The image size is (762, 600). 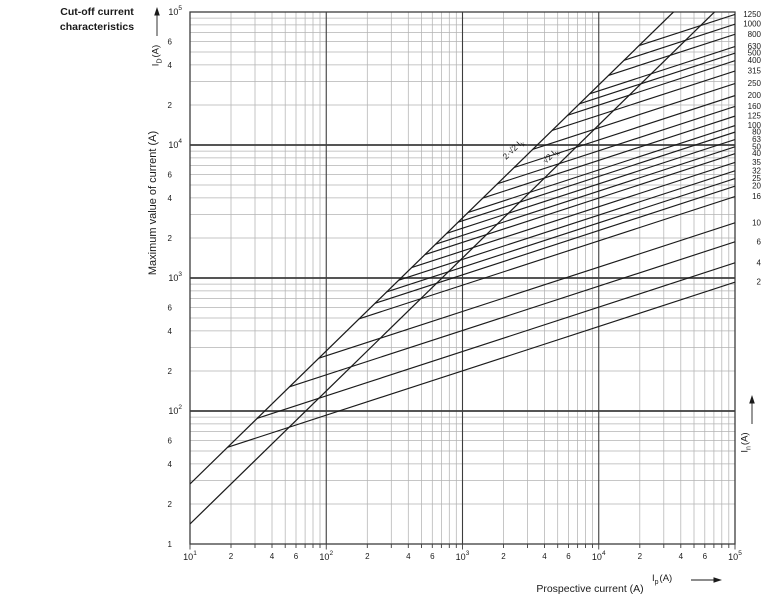 What do you see at coordinates (756, 162) in the screenshot?
I see `rating-label-35: 35` at bounding box center [756, 162].